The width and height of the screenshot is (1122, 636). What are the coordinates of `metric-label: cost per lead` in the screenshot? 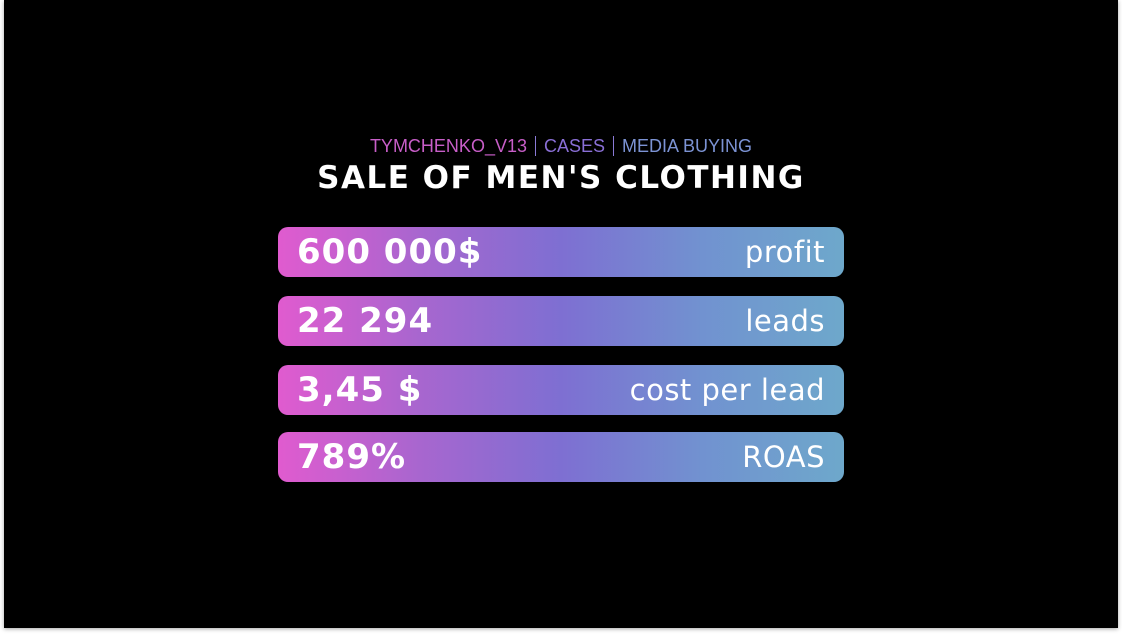 It's located at (727, 390).